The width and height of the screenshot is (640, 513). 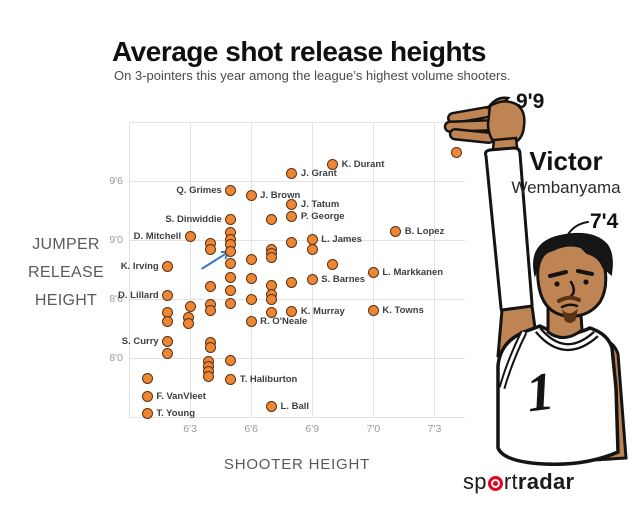 What do you see at coordinates (138, 295) in the screenshot?
I see `player-label-d-lillard: D. Lillard` at bounding box center [138, 295].